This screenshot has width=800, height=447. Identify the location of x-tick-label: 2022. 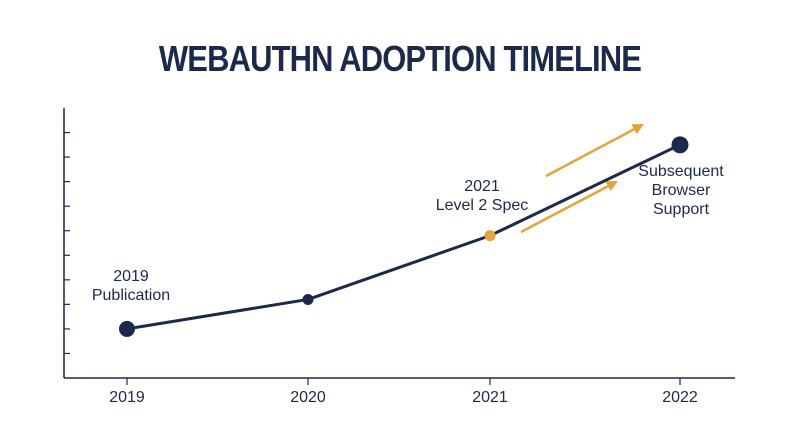
(680, 397).